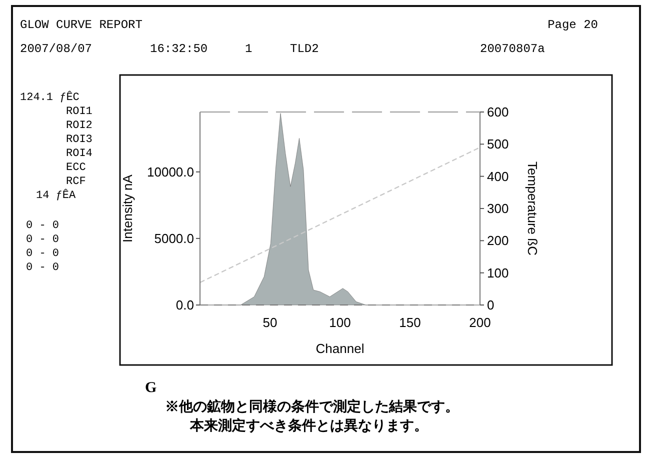 Image resolution: width=654 pixels, height=458 pixels. Describe the element at coordinates (498, 208) in the screenshot. I see `y2-tick-label: 300` at that location.